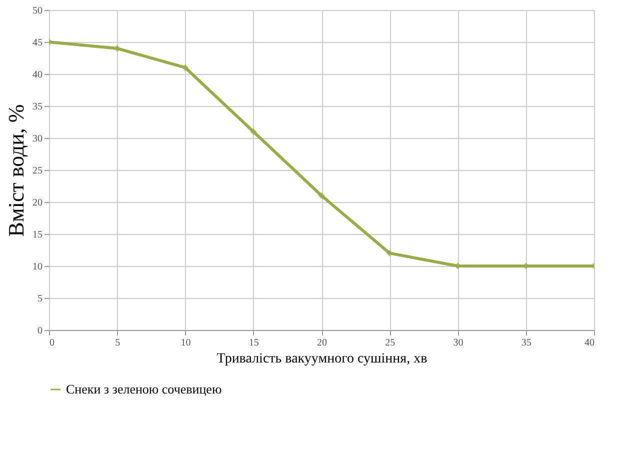  I want to click on y-tick-label: 50, so click(37, 11).